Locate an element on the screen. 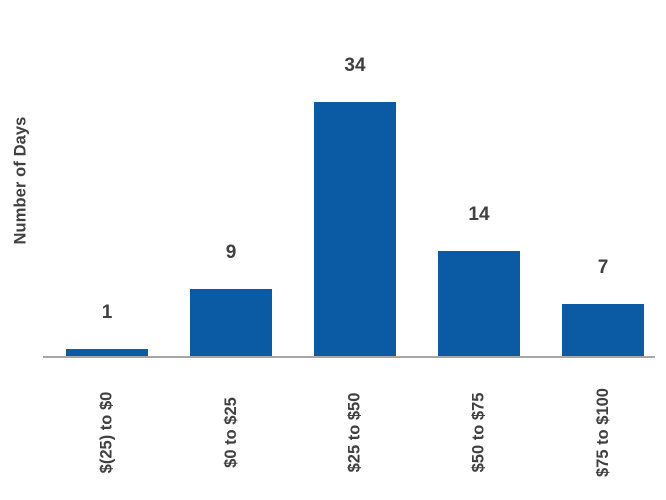  category-label: $25 to $50 is located at coordinates (355, 431).